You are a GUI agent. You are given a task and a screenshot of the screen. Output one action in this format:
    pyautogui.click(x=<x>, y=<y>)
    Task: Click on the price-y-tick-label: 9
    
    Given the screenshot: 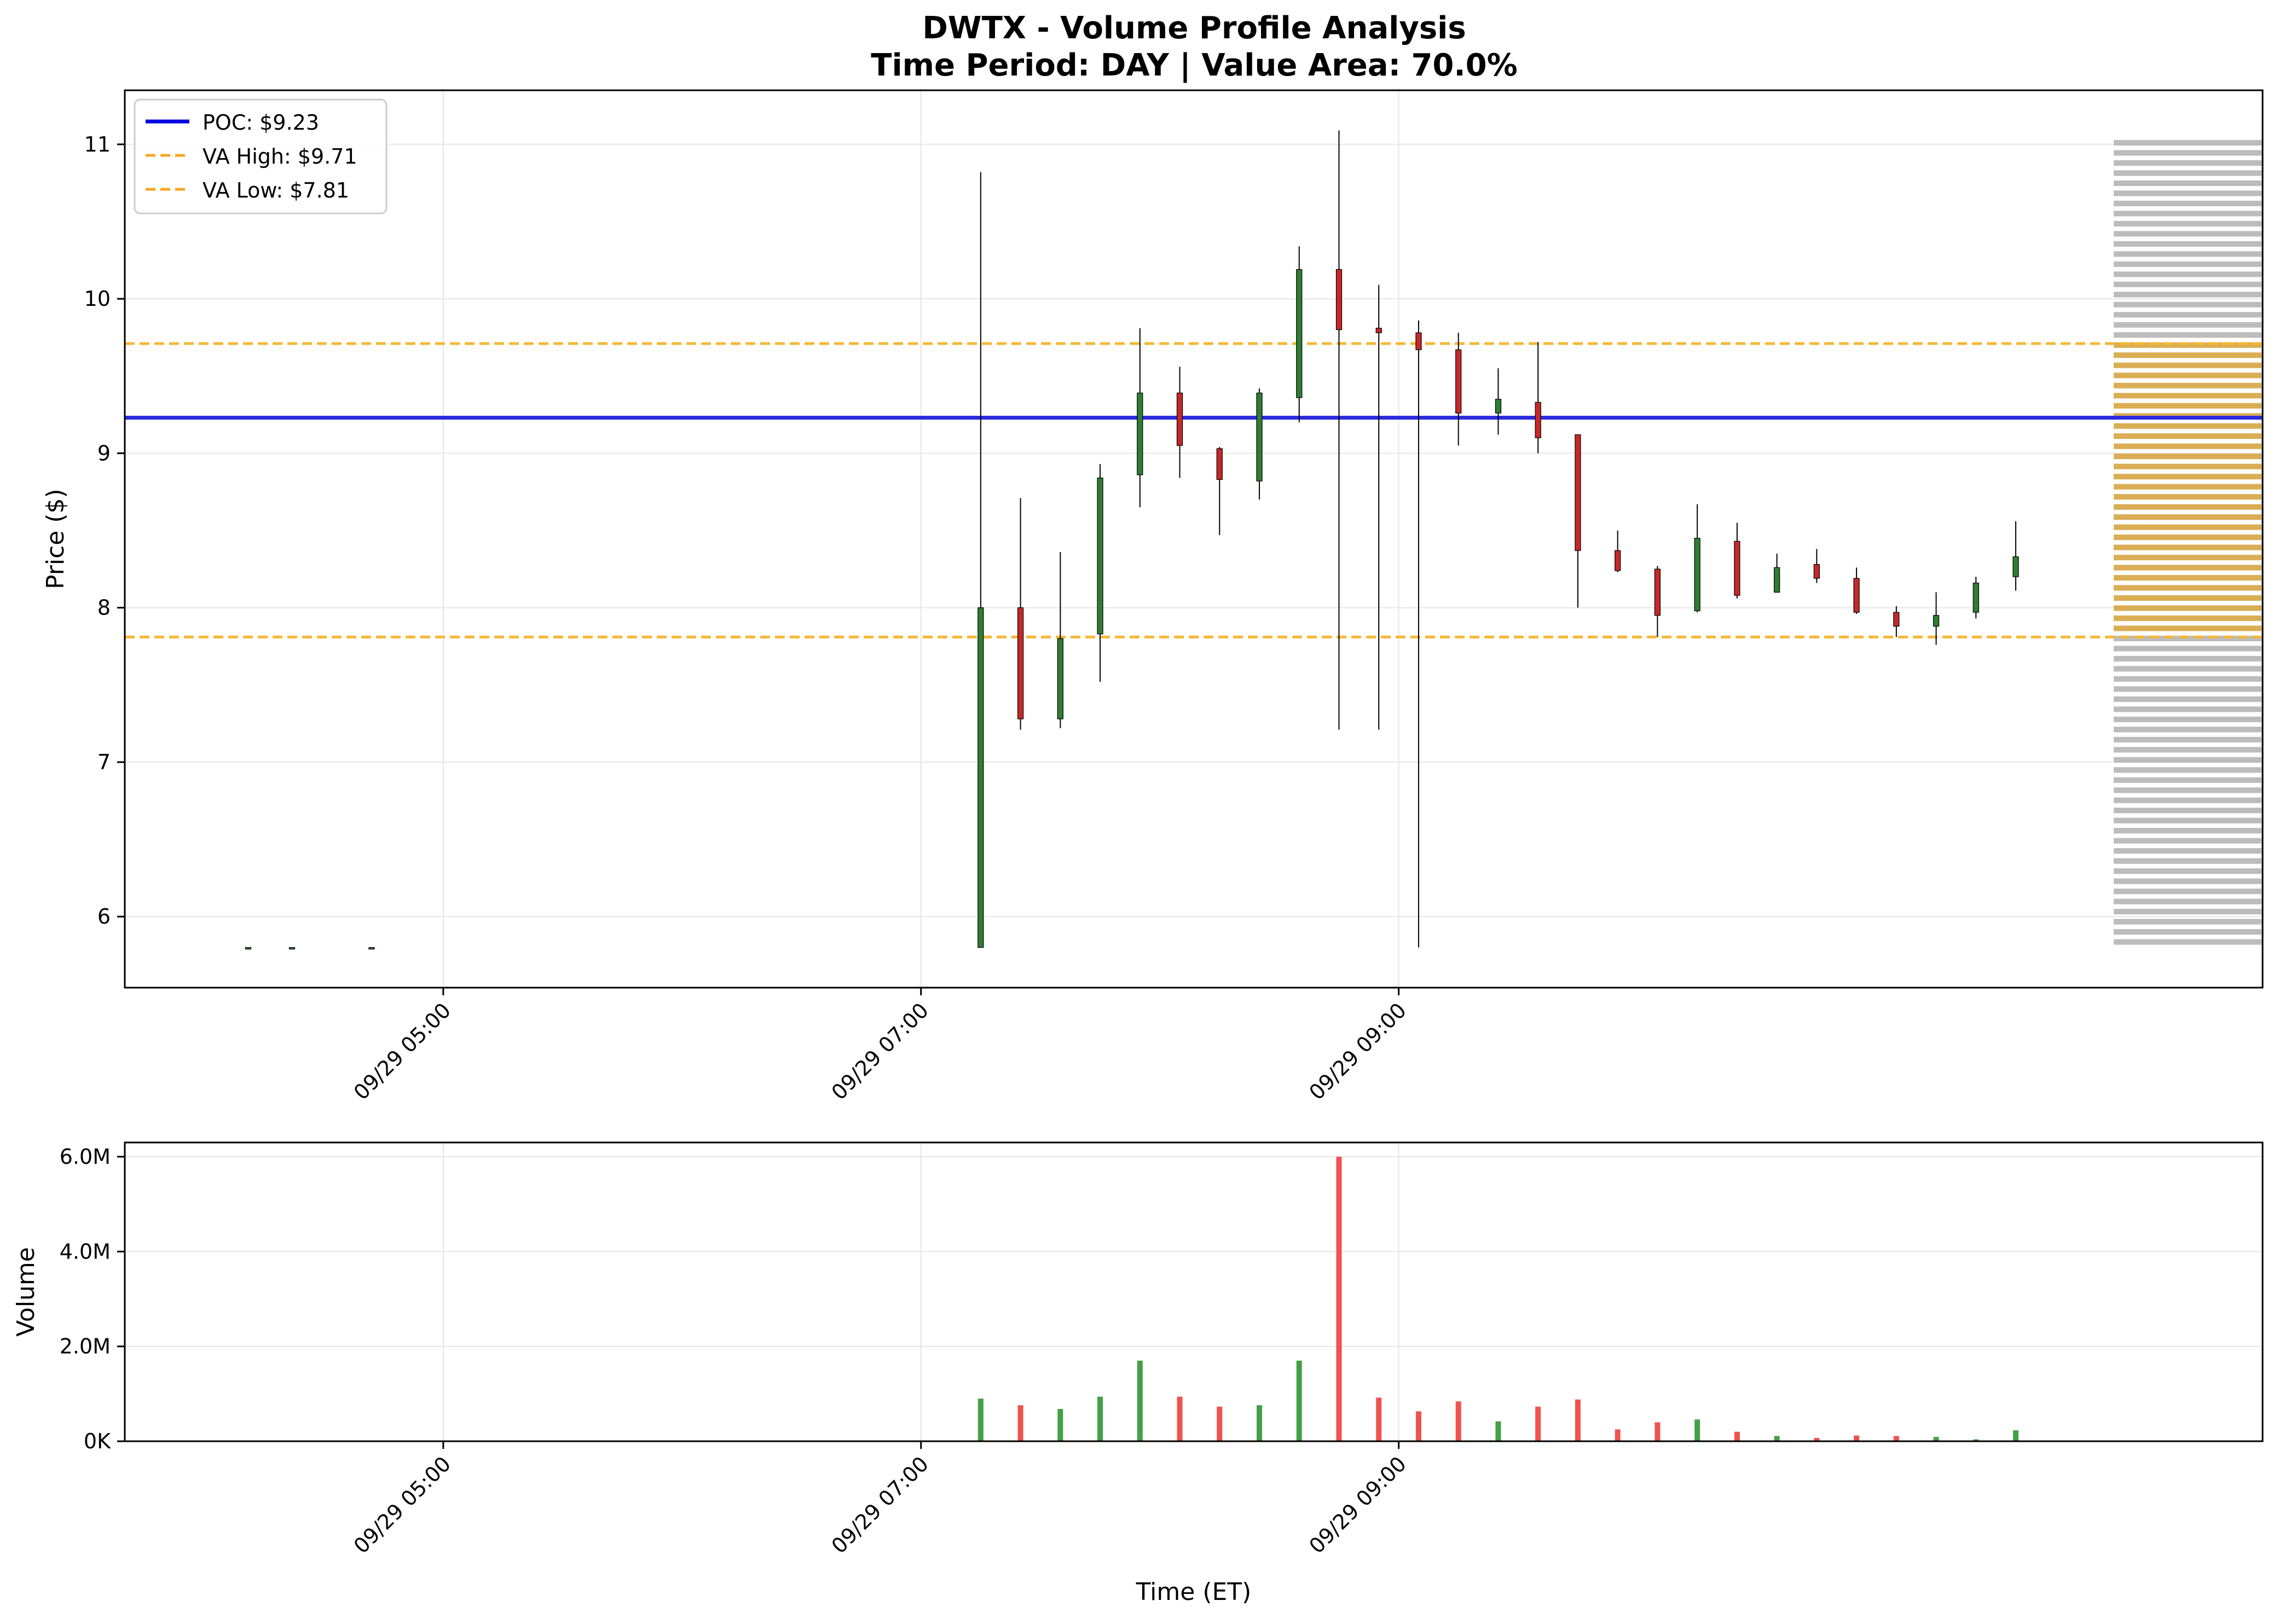 What is the action you would take?
    pyautogui.click(x=104, y=453)
    